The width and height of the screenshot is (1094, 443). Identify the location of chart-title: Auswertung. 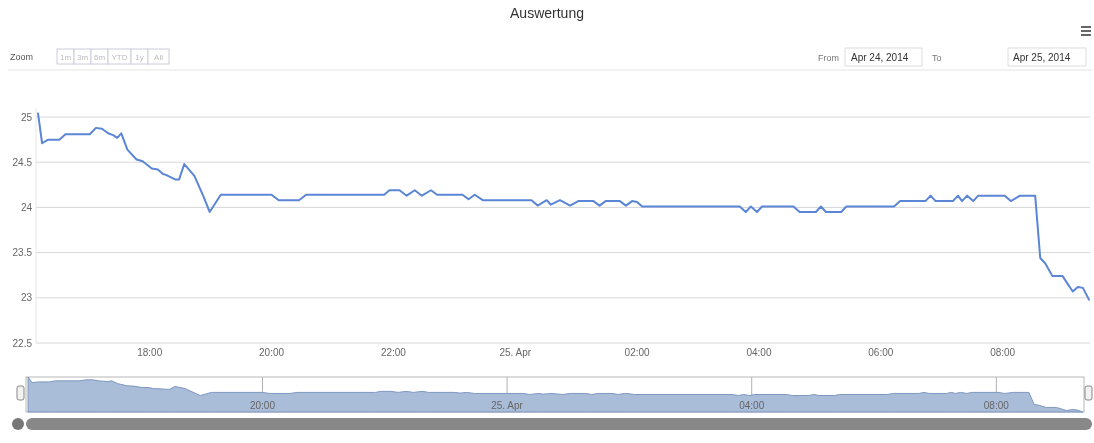
(547, 13).